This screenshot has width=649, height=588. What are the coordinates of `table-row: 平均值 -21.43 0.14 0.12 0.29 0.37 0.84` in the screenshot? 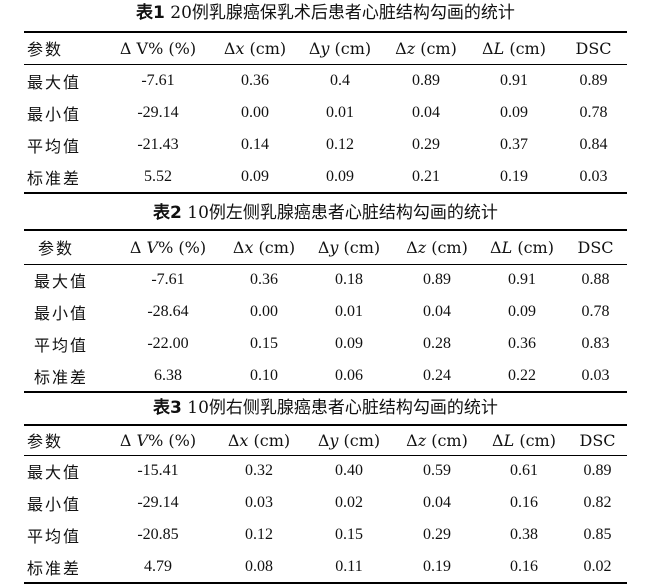 It's located at (325, 145).